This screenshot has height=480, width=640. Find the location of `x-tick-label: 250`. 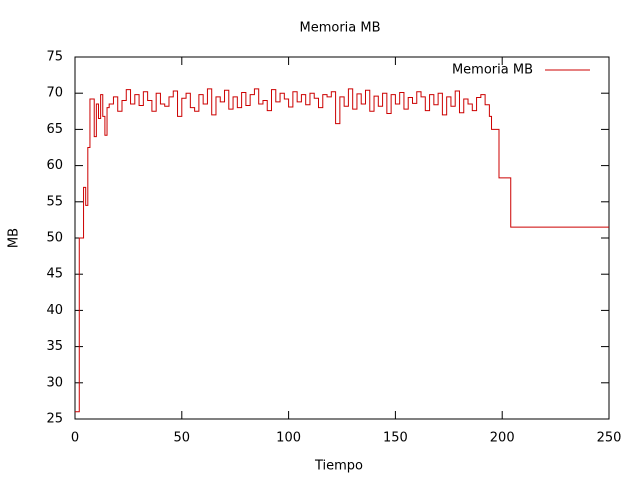

x-tick-label: 250 is located at coordinates (609, 438).